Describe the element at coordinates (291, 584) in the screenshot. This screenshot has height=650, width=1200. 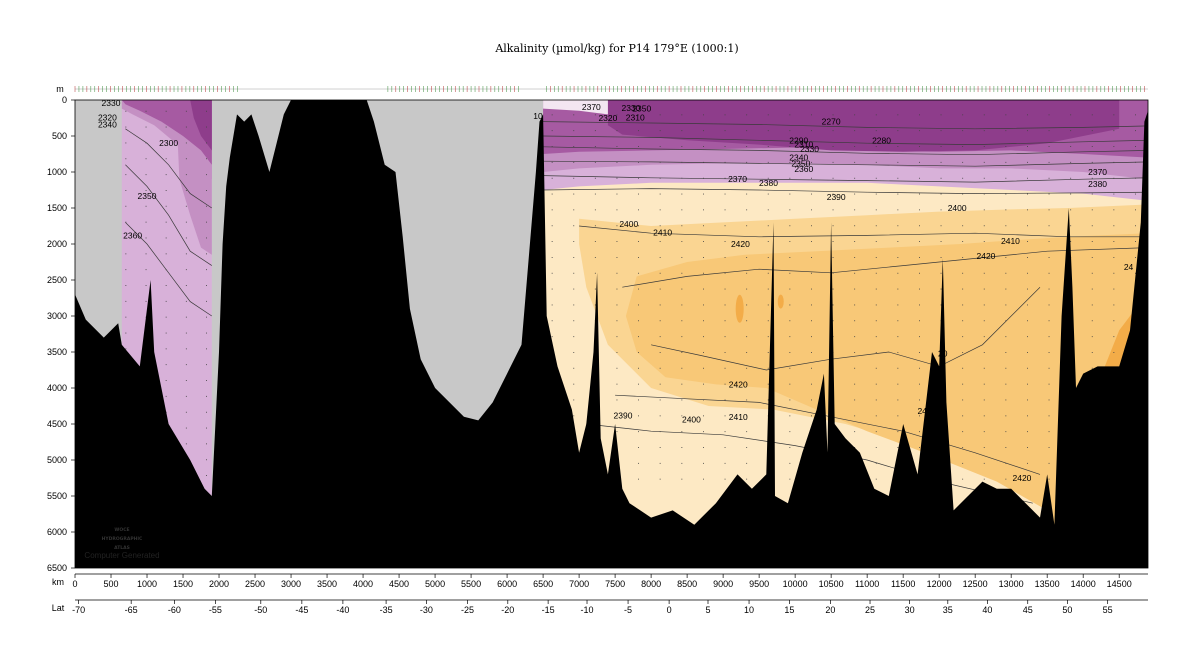
I see `km-tick-label: 3000` at that location.